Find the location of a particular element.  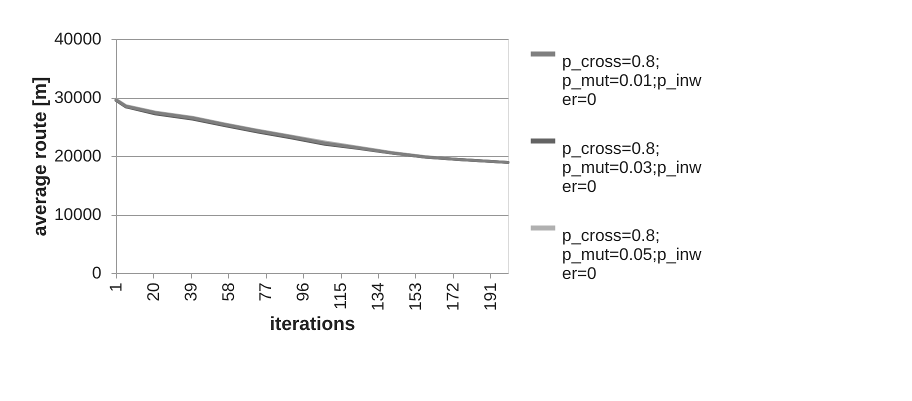

x-tick-label: 96 is located at coordinates (303, 292).